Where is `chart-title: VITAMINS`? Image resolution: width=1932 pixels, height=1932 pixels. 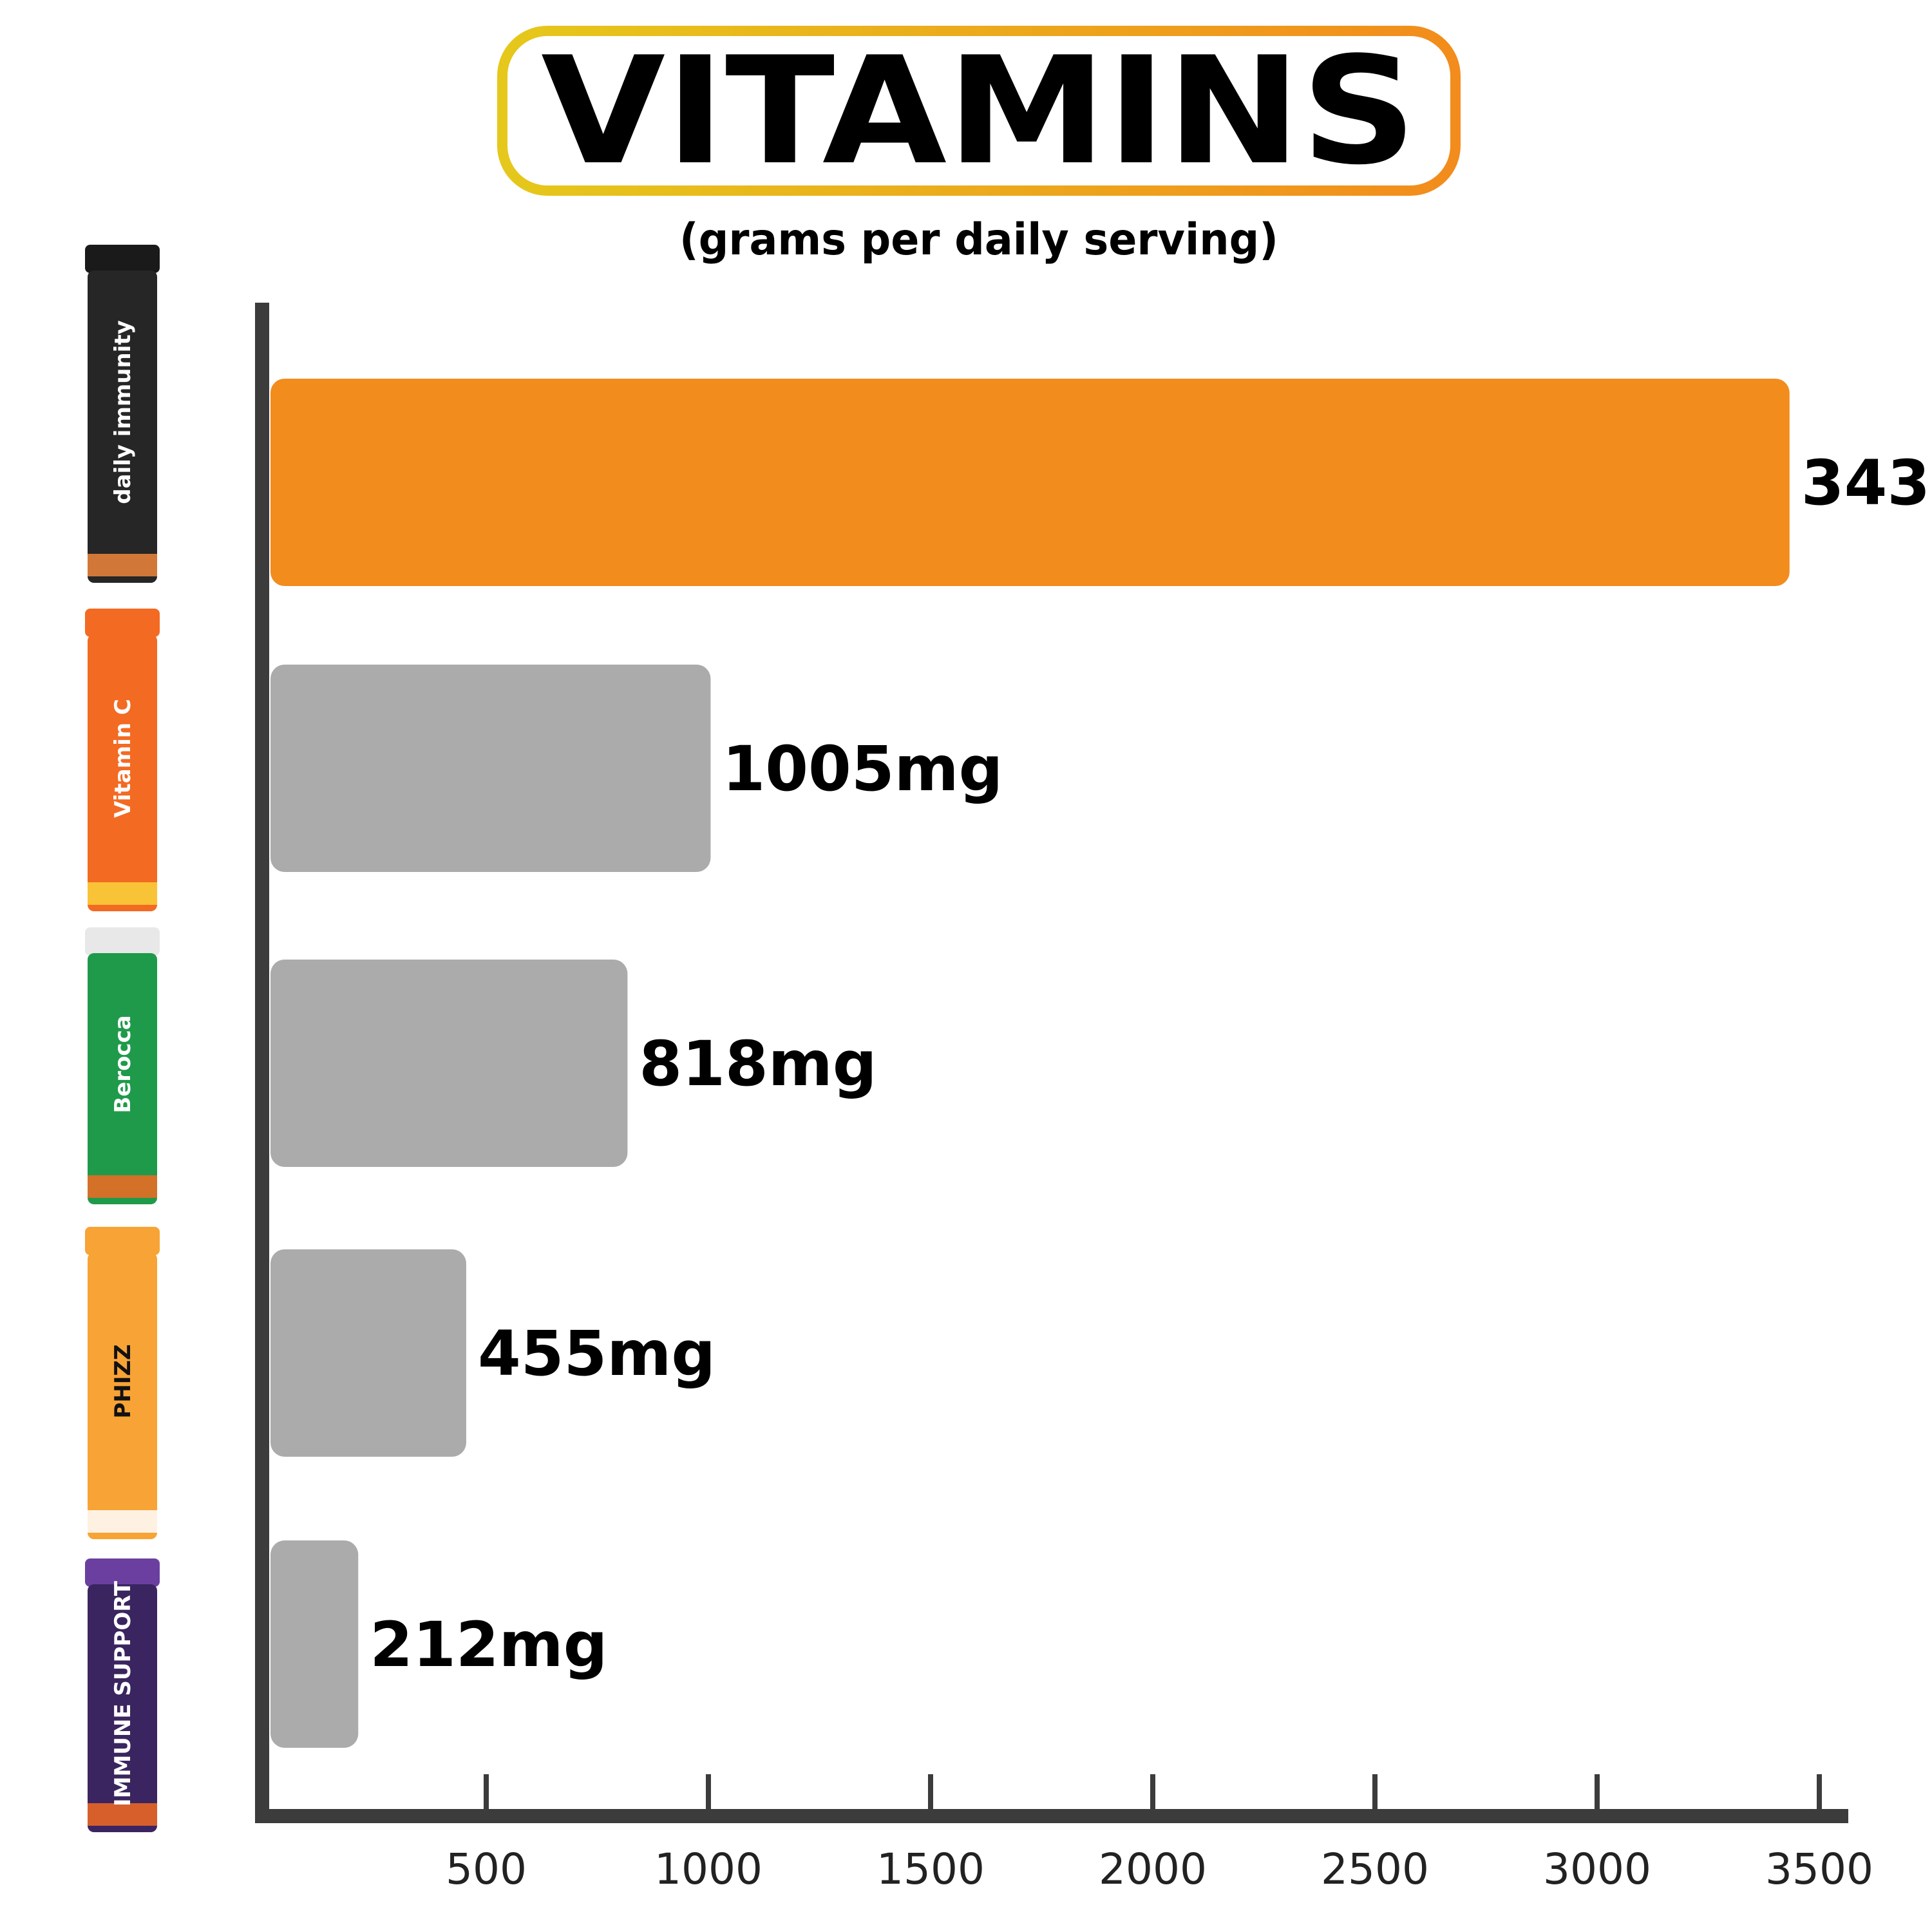
chart-title: VITAMINS is located at coordinates (979, 112).